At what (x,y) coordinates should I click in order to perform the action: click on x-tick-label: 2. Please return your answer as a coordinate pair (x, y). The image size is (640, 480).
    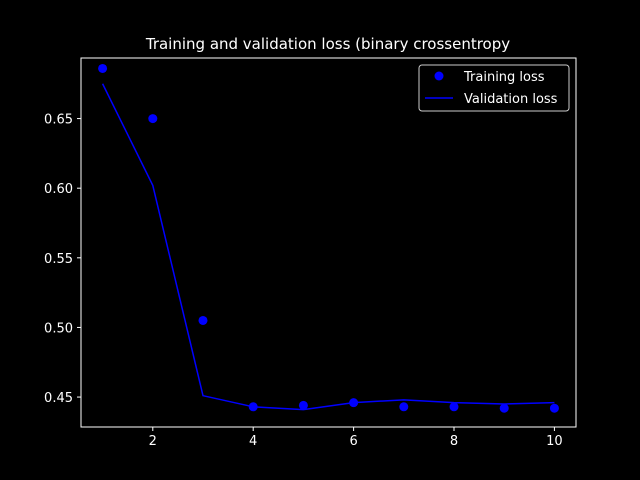
    Looking at the image, I should click on (153, 441).